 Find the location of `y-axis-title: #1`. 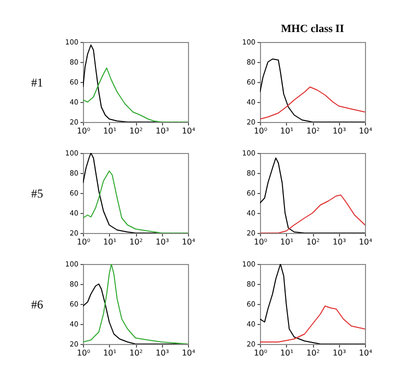

y-axis-title: #1 is located at coordinates (37, 83).